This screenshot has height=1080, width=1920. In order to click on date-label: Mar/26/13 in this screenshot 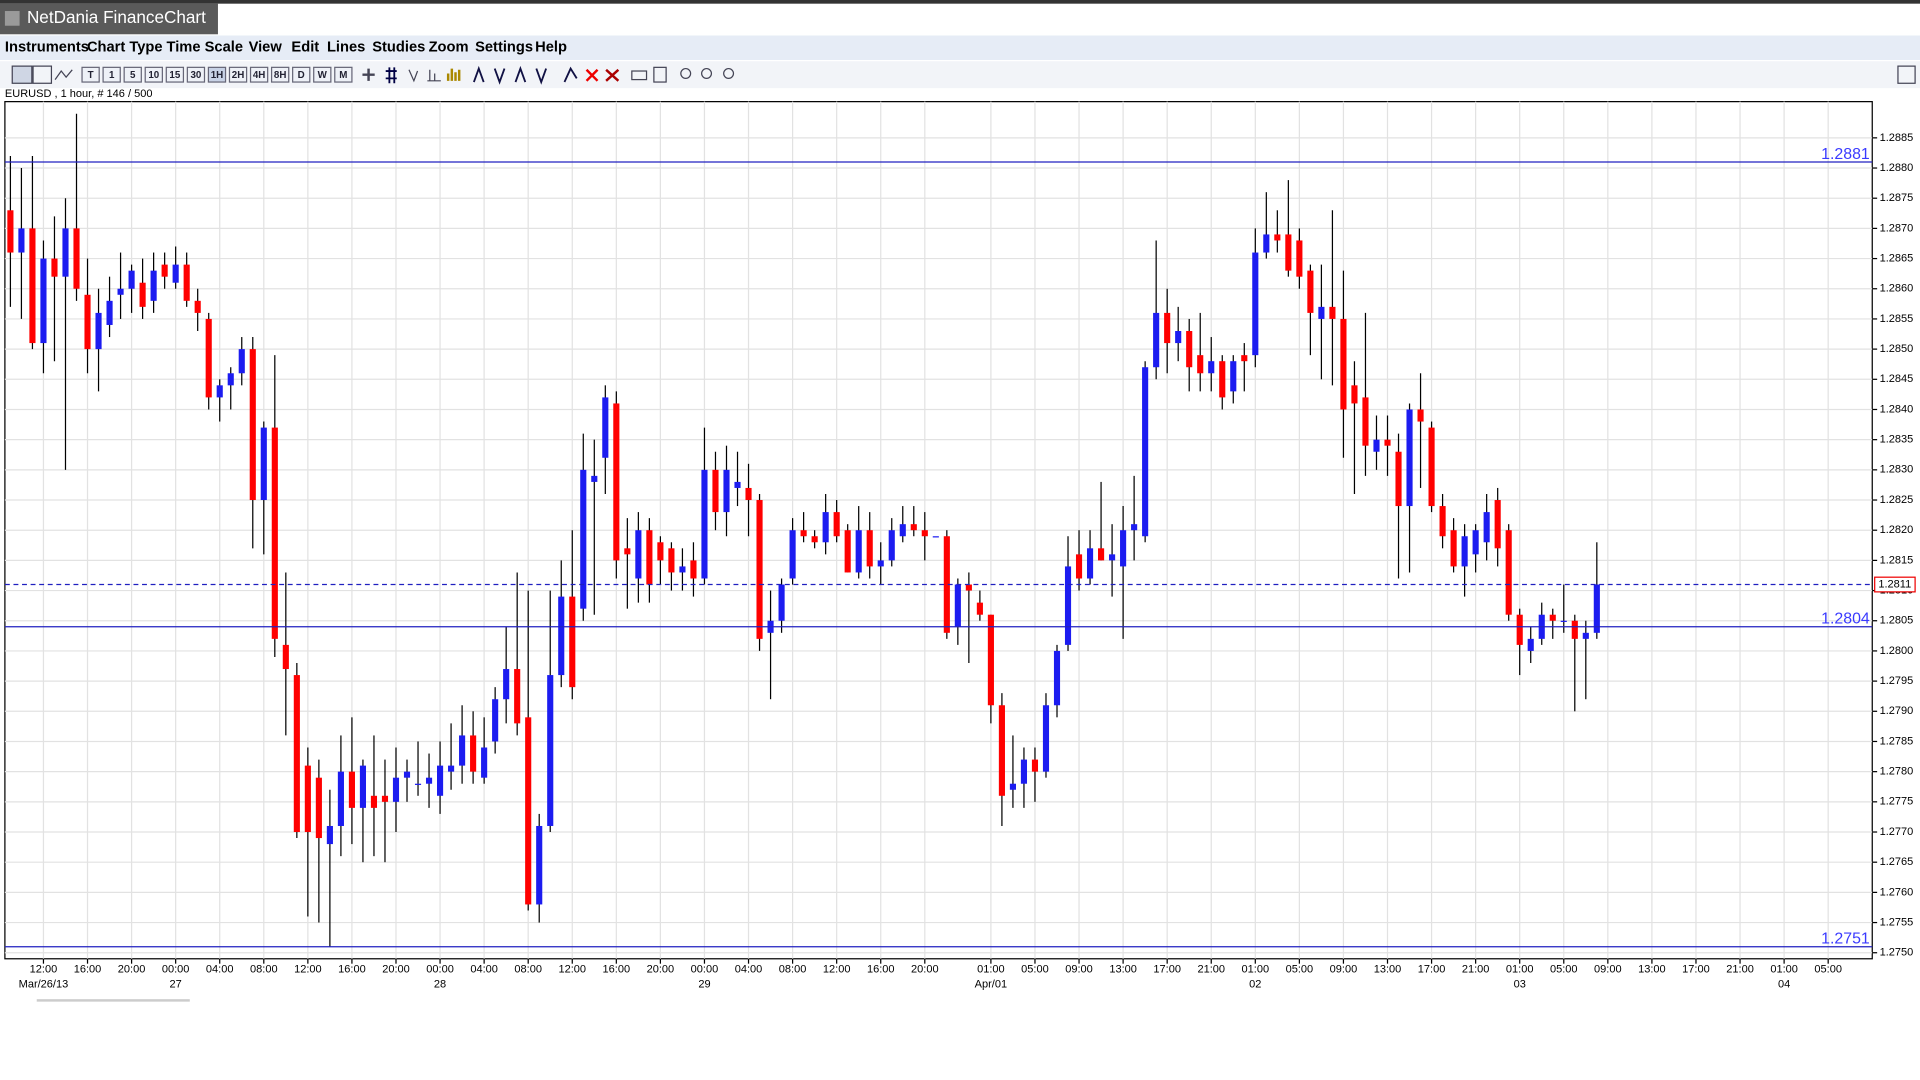, I will do `click(44, 984)`.